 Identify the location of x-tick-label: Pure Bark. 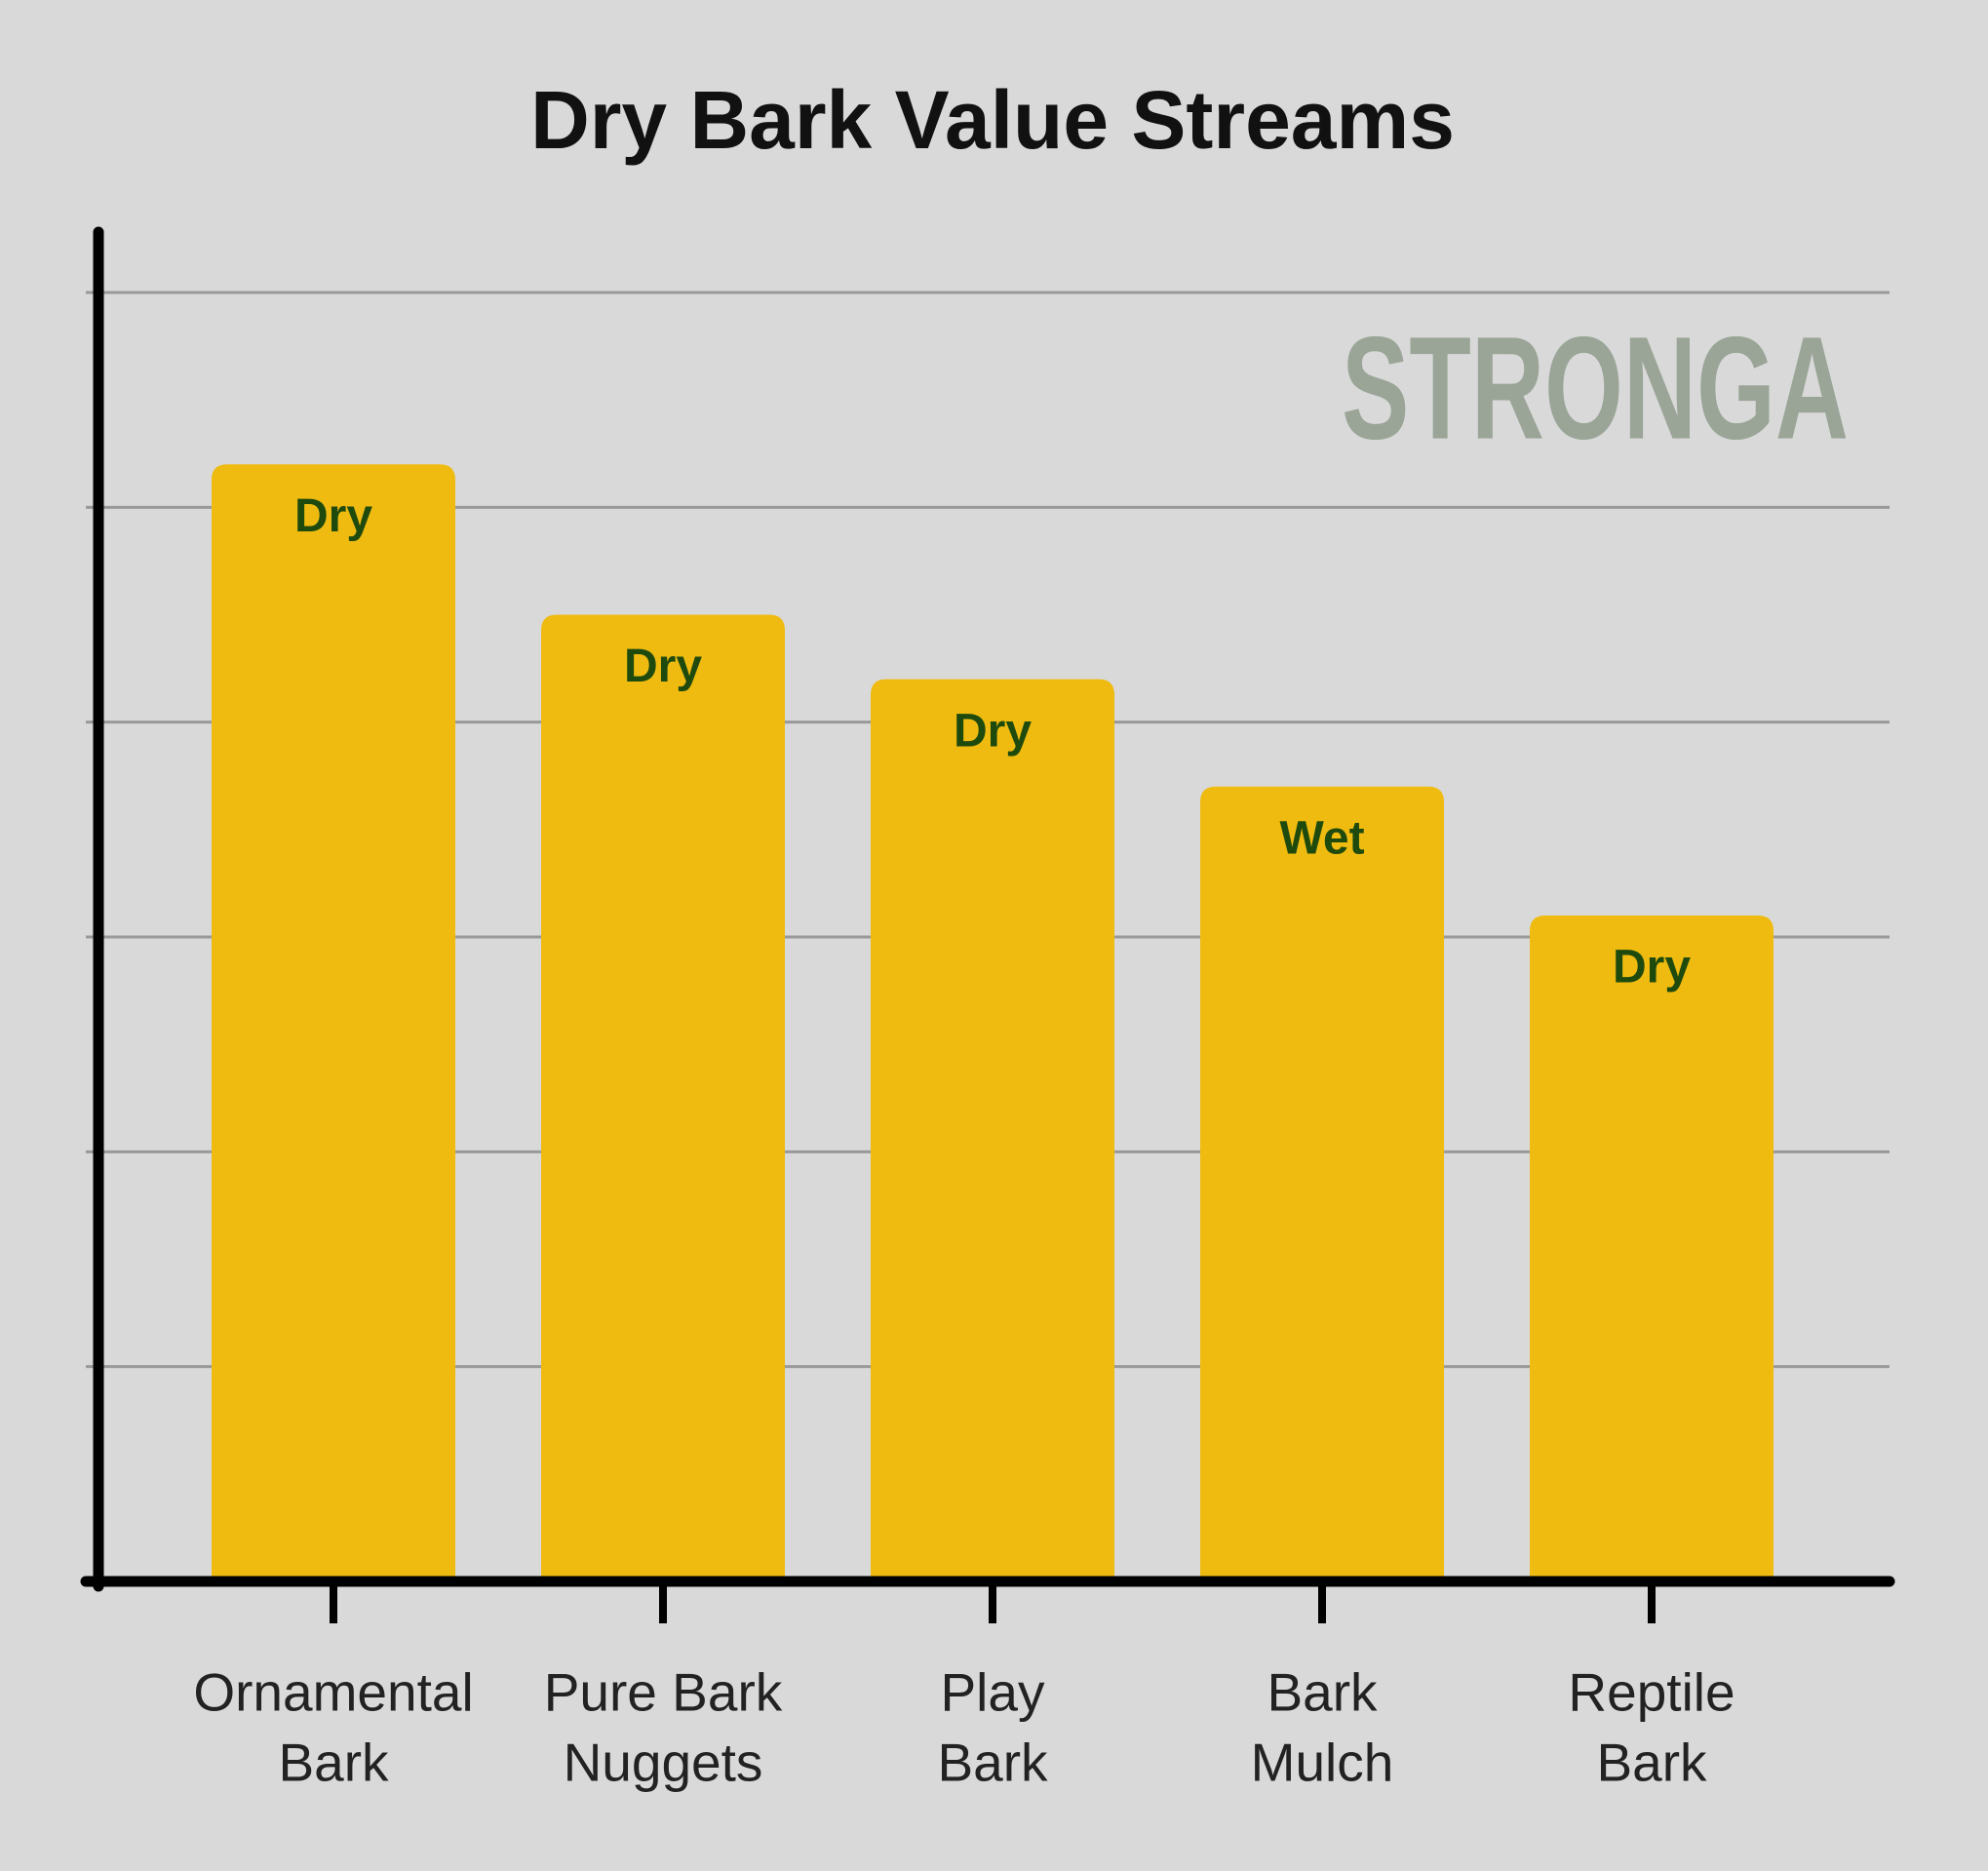
(663, 1692).